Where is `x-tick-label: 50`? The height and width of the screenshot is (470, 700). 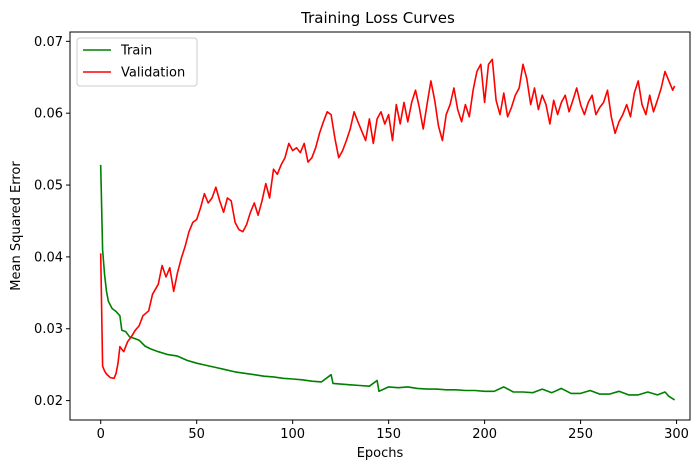 x-tick-label: 50 is located at coordinates (196, 434).